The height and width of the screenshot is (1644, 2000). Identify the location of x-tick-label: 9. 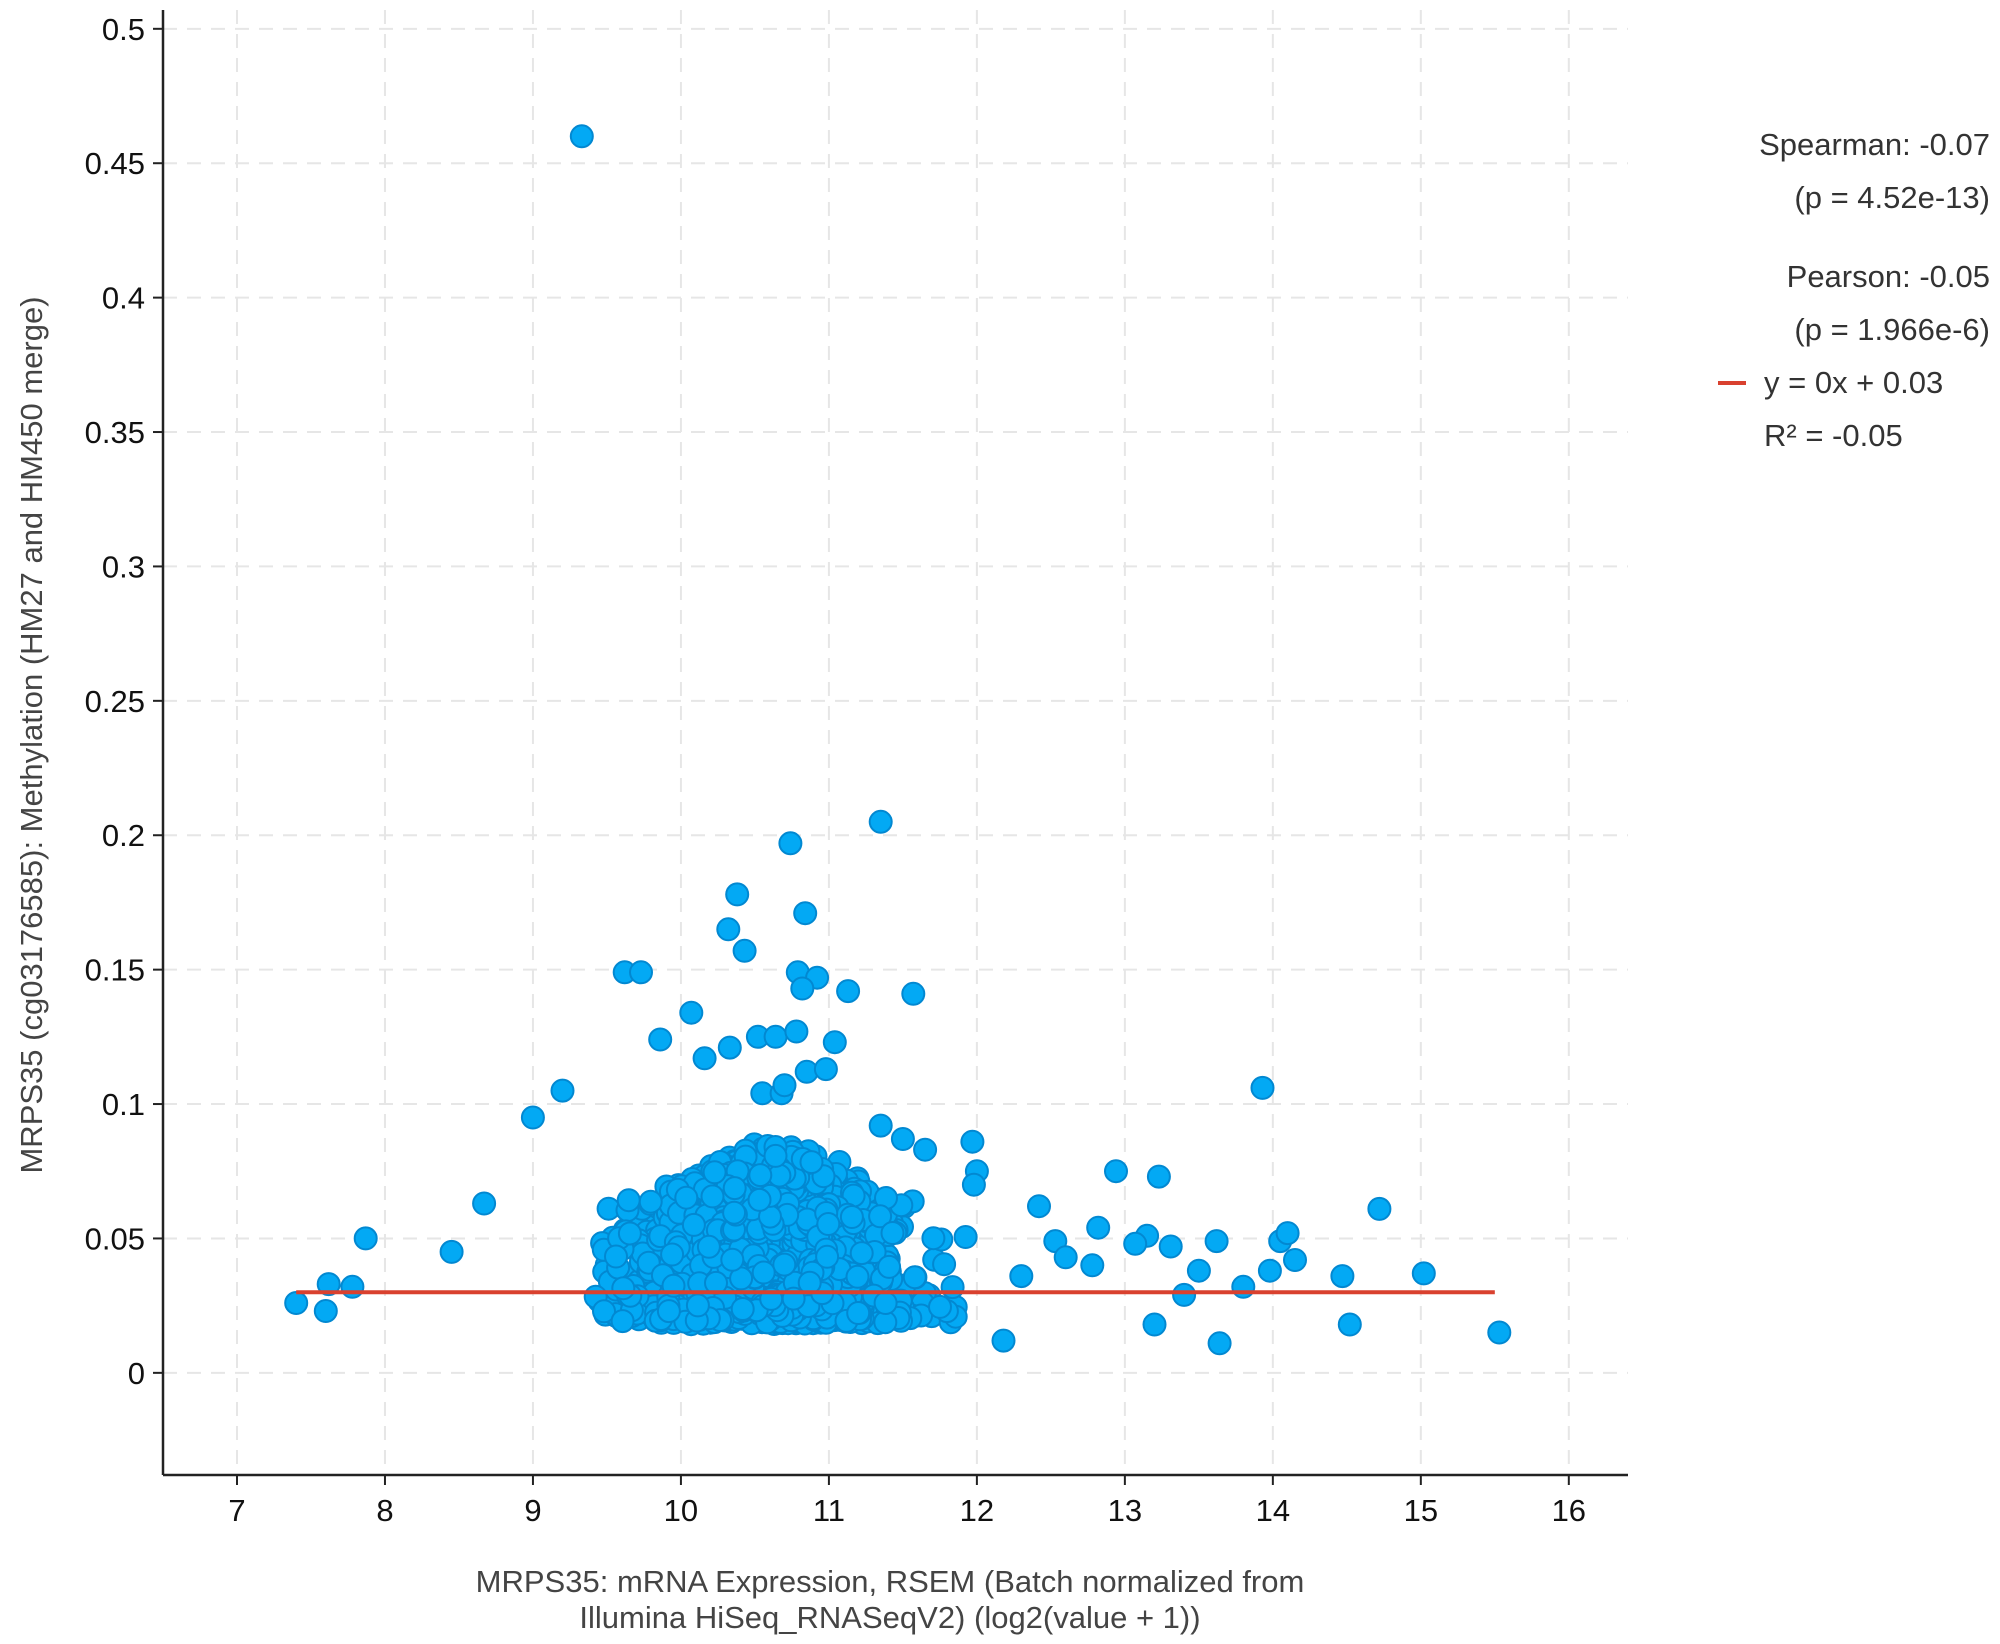
(532, 1510).